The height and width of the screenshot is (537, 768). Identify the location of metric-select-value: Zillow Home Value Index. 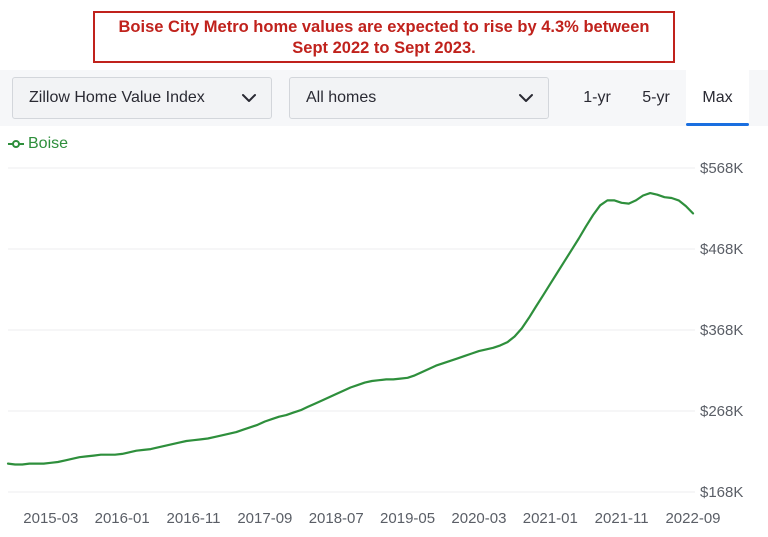
(117, 97).